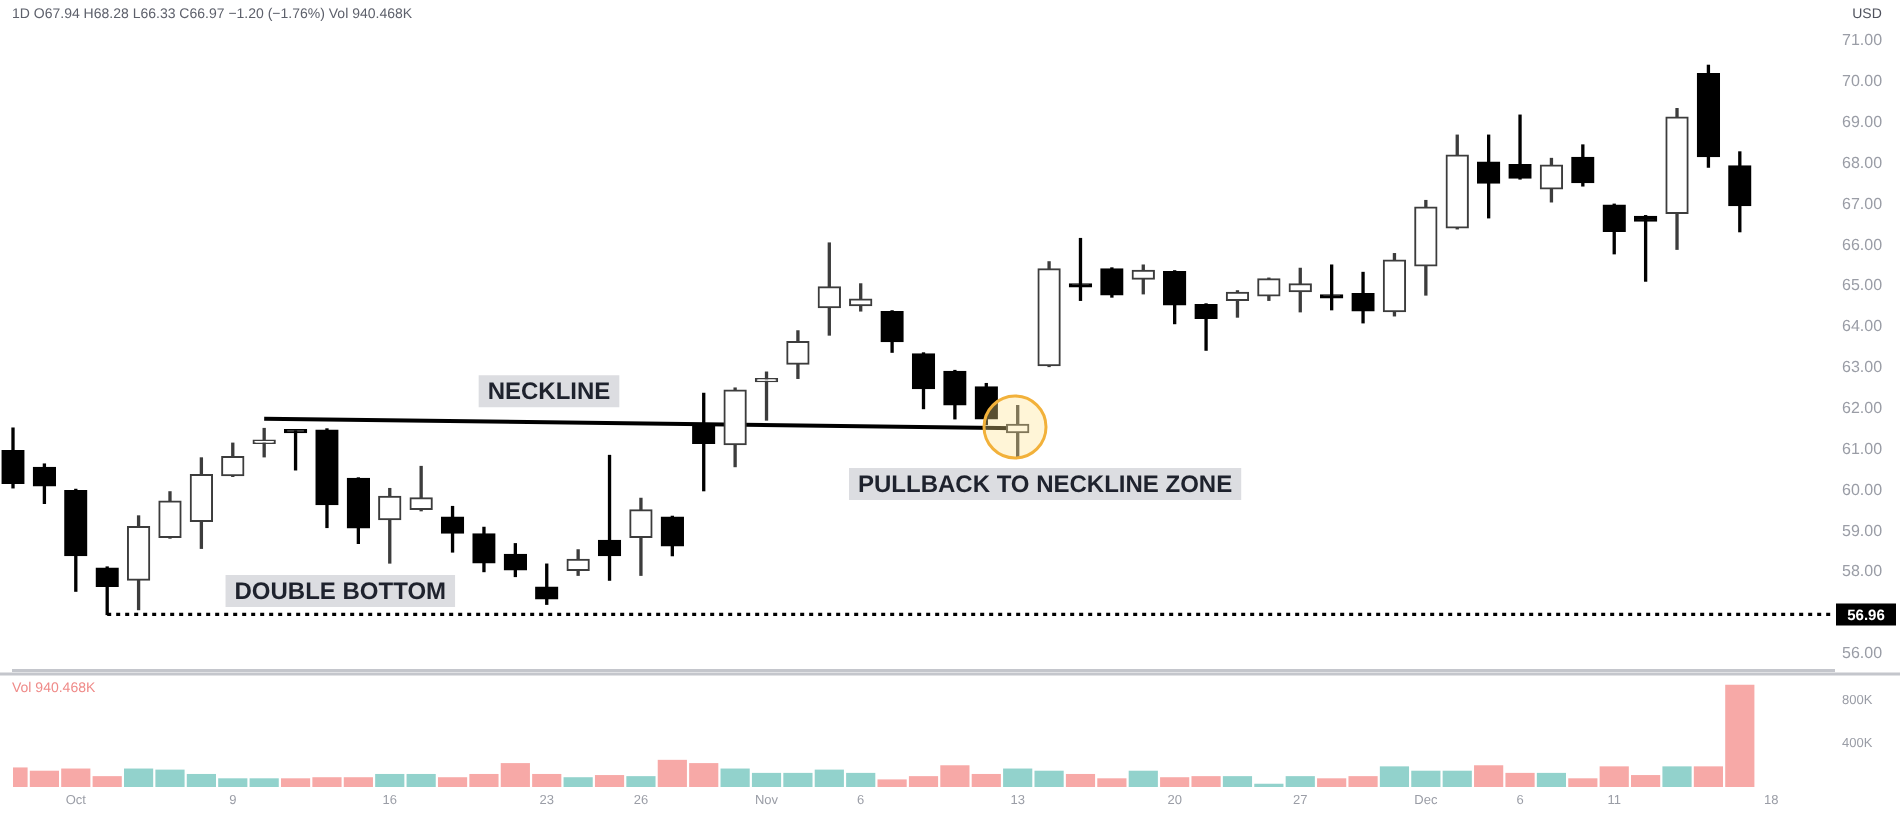 The width and height of the screenshot is (1900, 814). Describe the element at coordinates (1862, 244) in the screenshot. I see `y-tick-label: 66.00` at that location.